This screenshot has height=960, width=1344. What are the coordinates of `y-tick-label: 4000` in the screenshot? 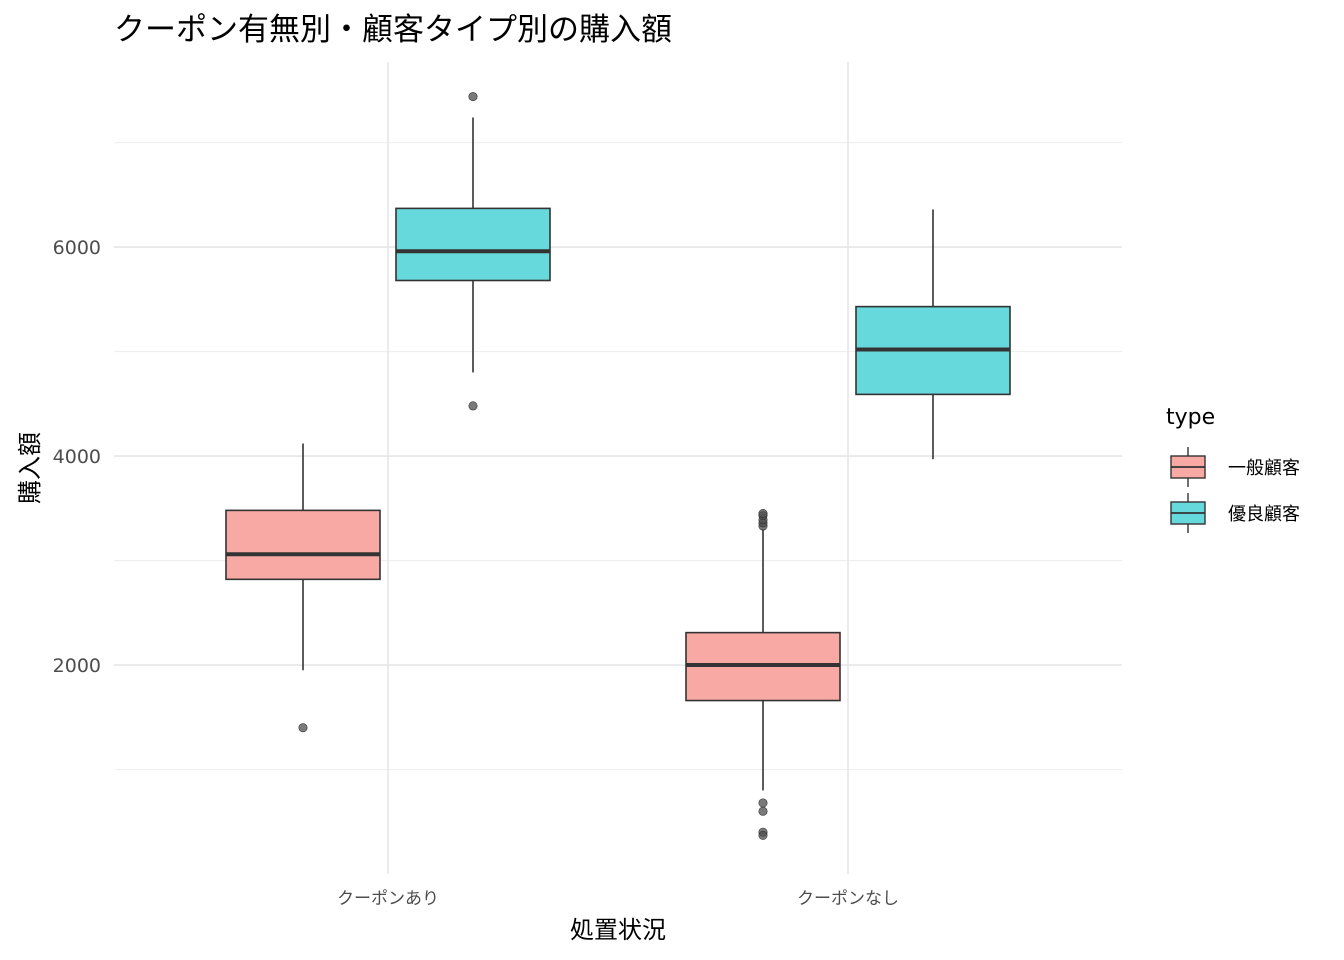 It's located at (77, 457).